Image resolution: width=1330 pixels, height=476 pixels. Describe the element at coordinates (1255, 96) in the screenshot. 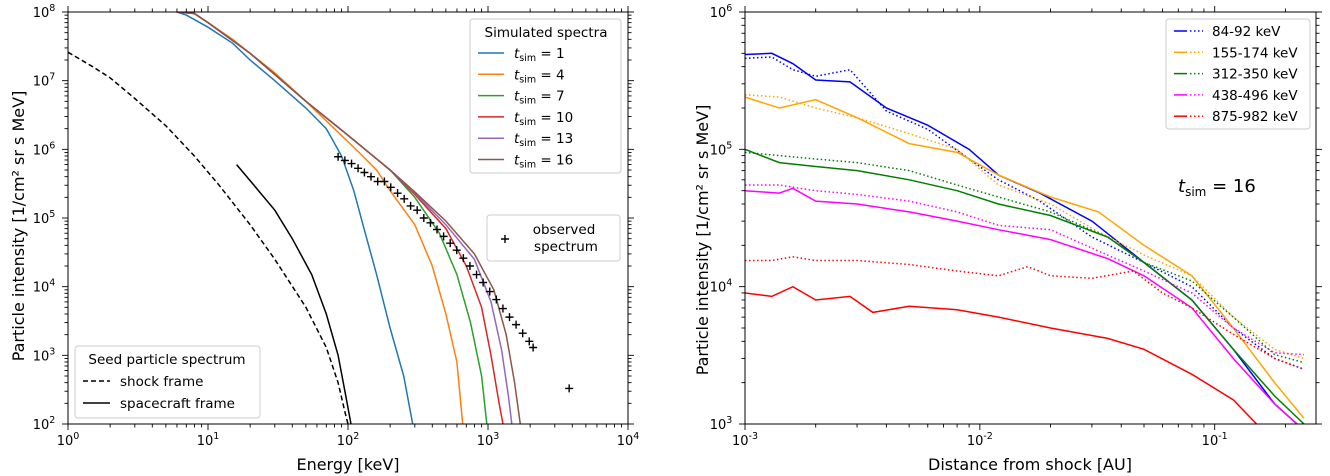

I see `legend-label: 438-496 keV` at that location.